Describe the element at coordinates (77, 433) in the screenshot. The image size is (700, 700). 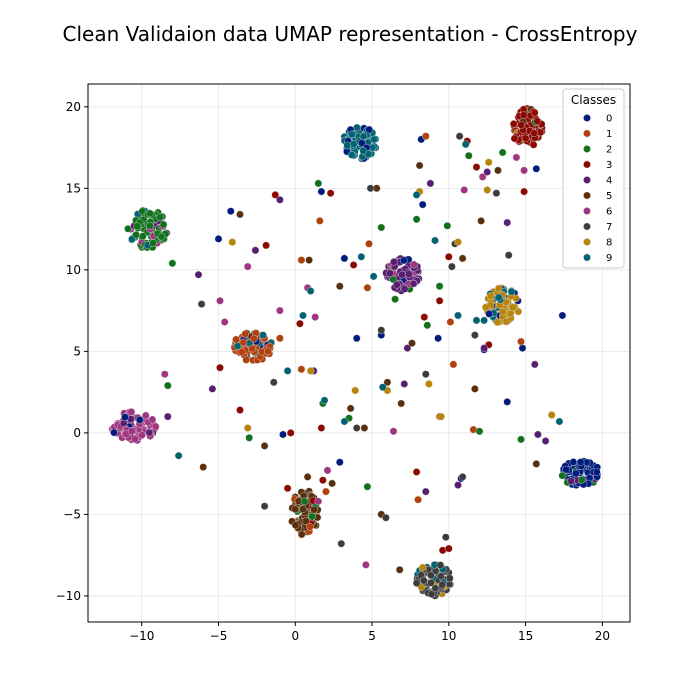
I see `y-tick-label: 0` at that location.